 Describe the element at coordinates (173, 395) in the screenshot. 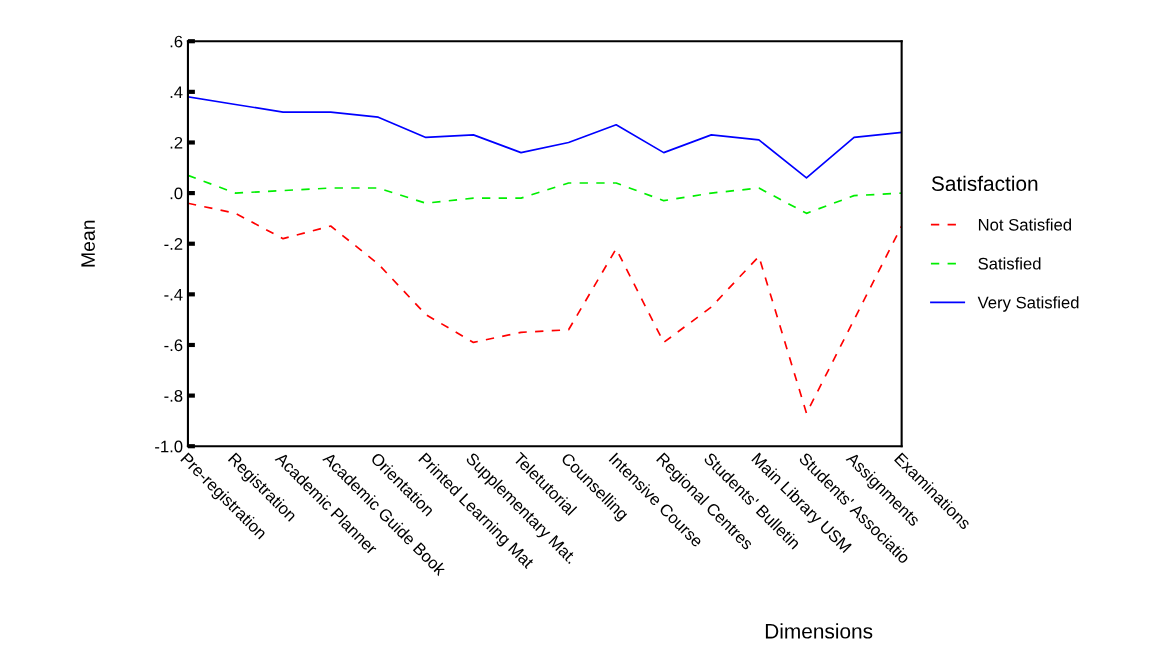

I see `y-tick-label: -.8` at that location.